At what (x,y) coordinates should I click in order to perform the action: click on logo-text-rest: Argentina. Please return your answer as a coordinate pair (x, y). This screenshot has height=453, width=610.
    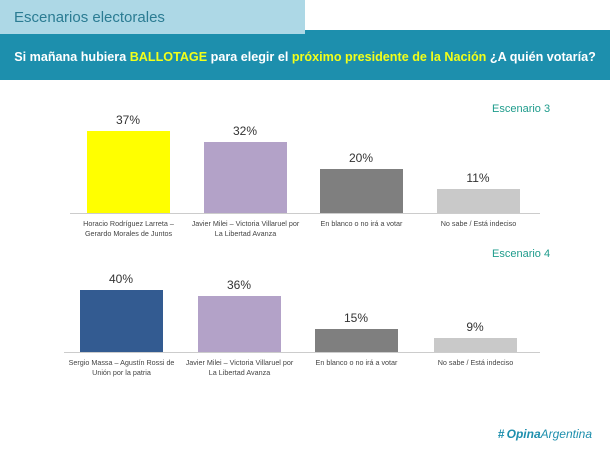
    Looking at the image, I should click on (566, 434).